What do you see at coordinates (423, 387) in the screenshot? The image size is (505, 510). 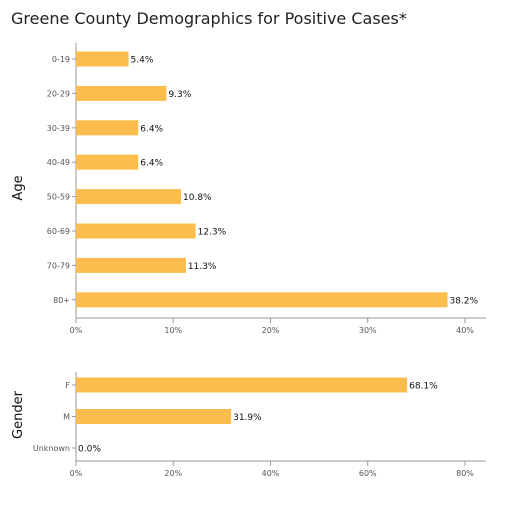 I see `data-label: 68.1%` at bounding box center [423, 387].